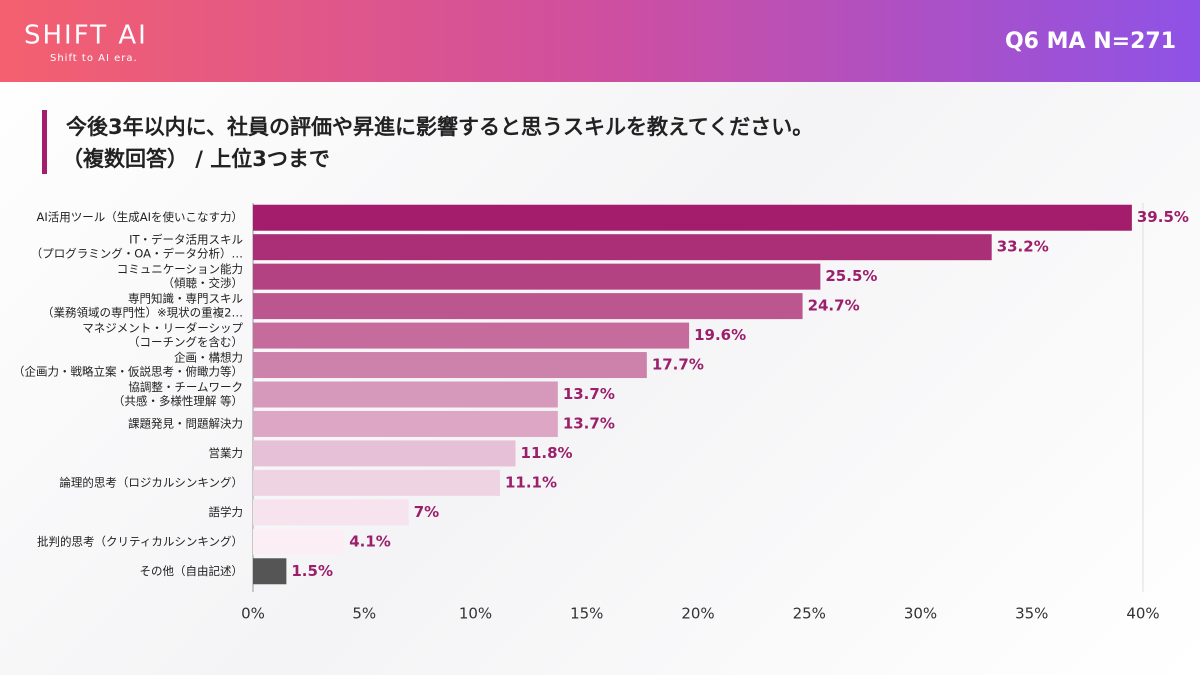  Describe the element at coordinates (364, 614) in the screenshot. I see `x-tick-label: 5%` at that location.